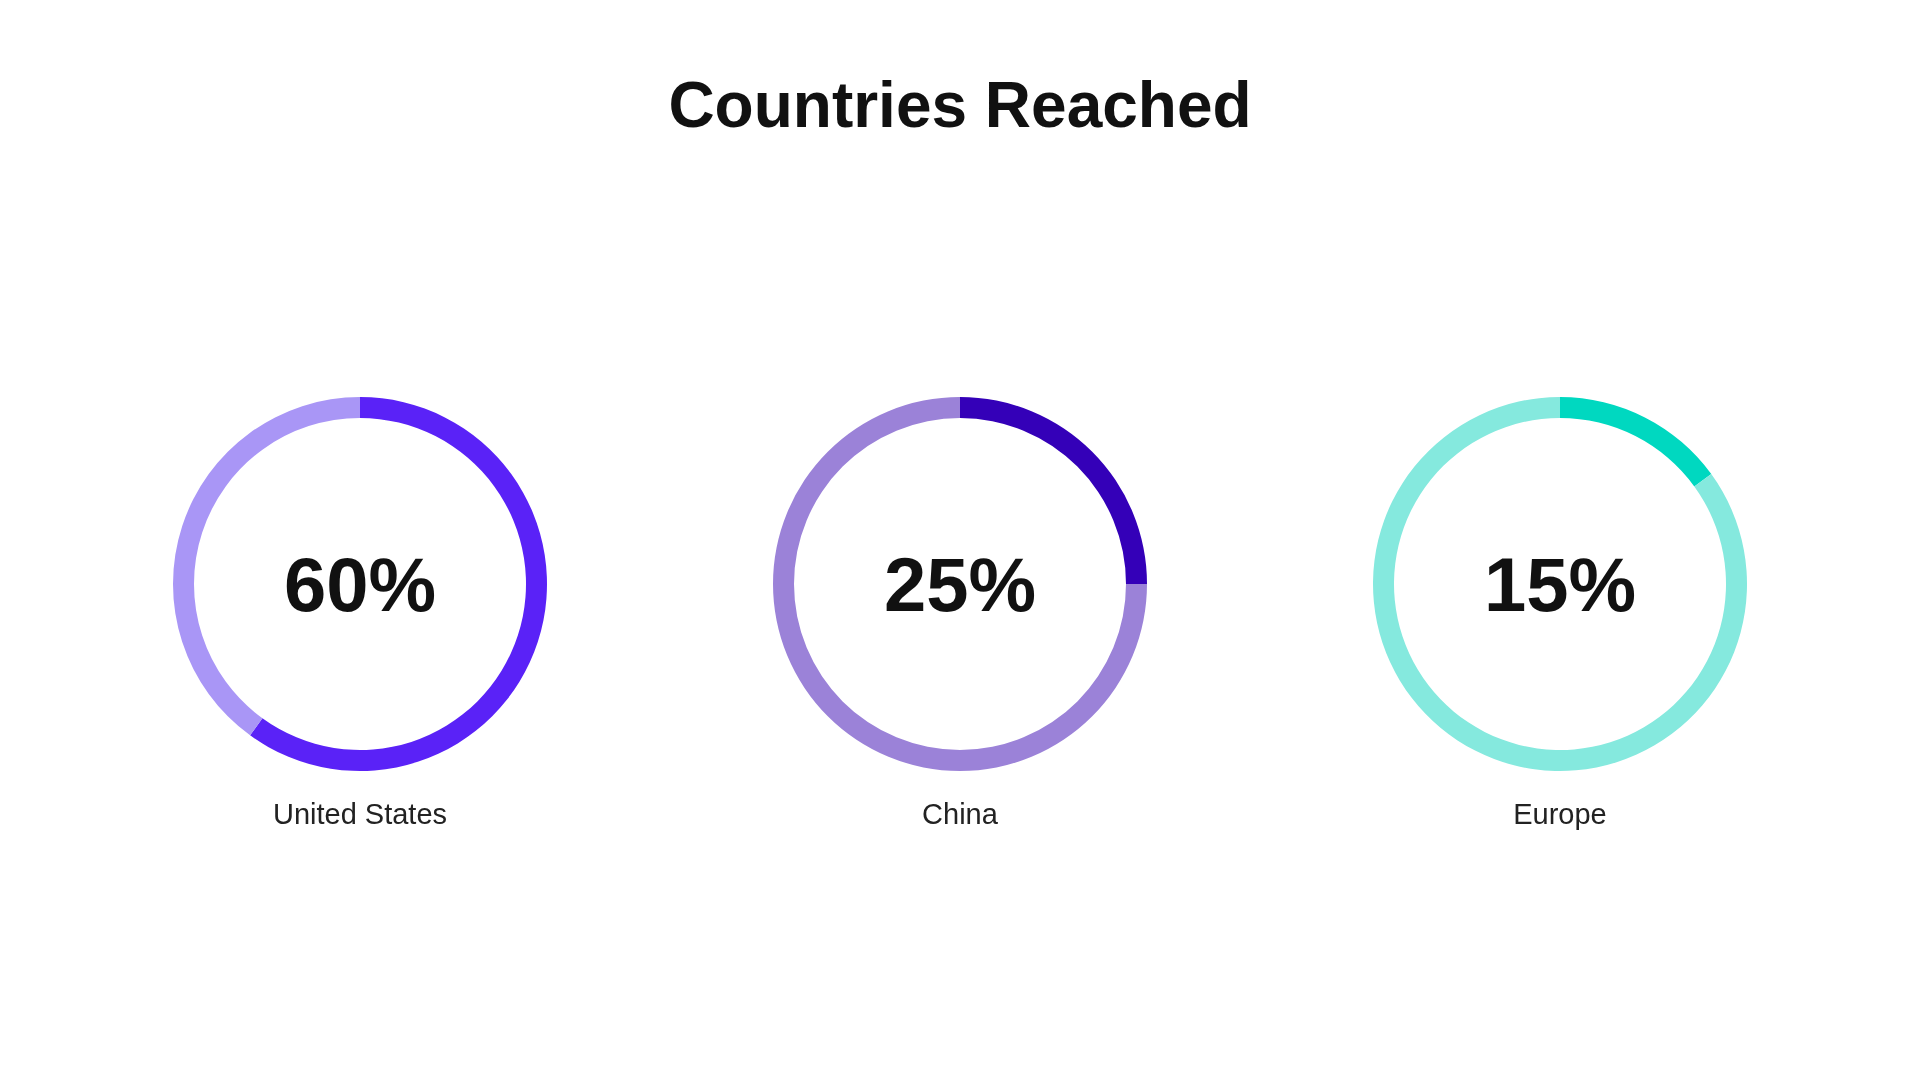 Image resolution: width=1920 pixels, height=1080 pixels. Describe the element at coordinates (1560, 814) in the screenshot. I see `text: Europe` at that location.